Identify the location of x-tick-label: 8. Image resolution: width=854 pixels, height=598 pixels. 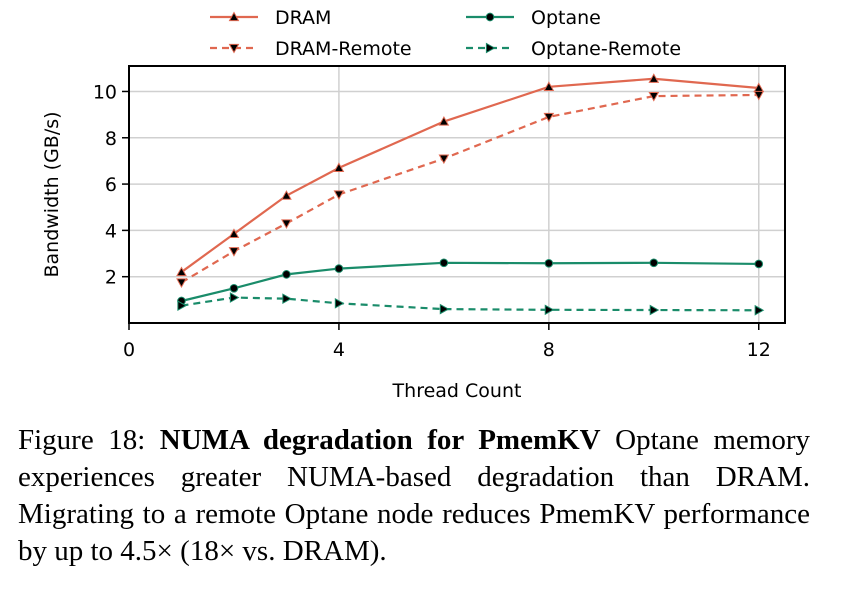
(549, 350).